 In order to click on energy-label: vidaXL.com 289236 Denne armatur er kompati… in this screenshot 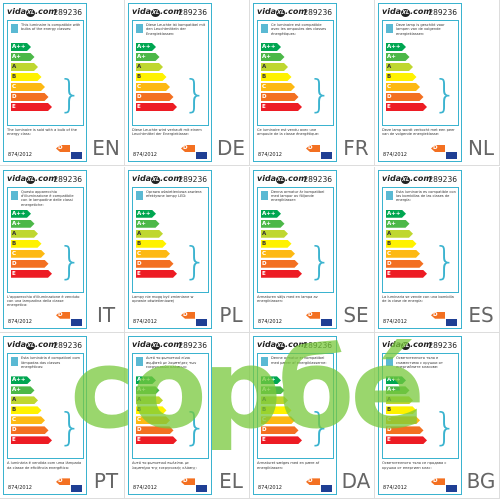, I will do `click(295, 416)`.